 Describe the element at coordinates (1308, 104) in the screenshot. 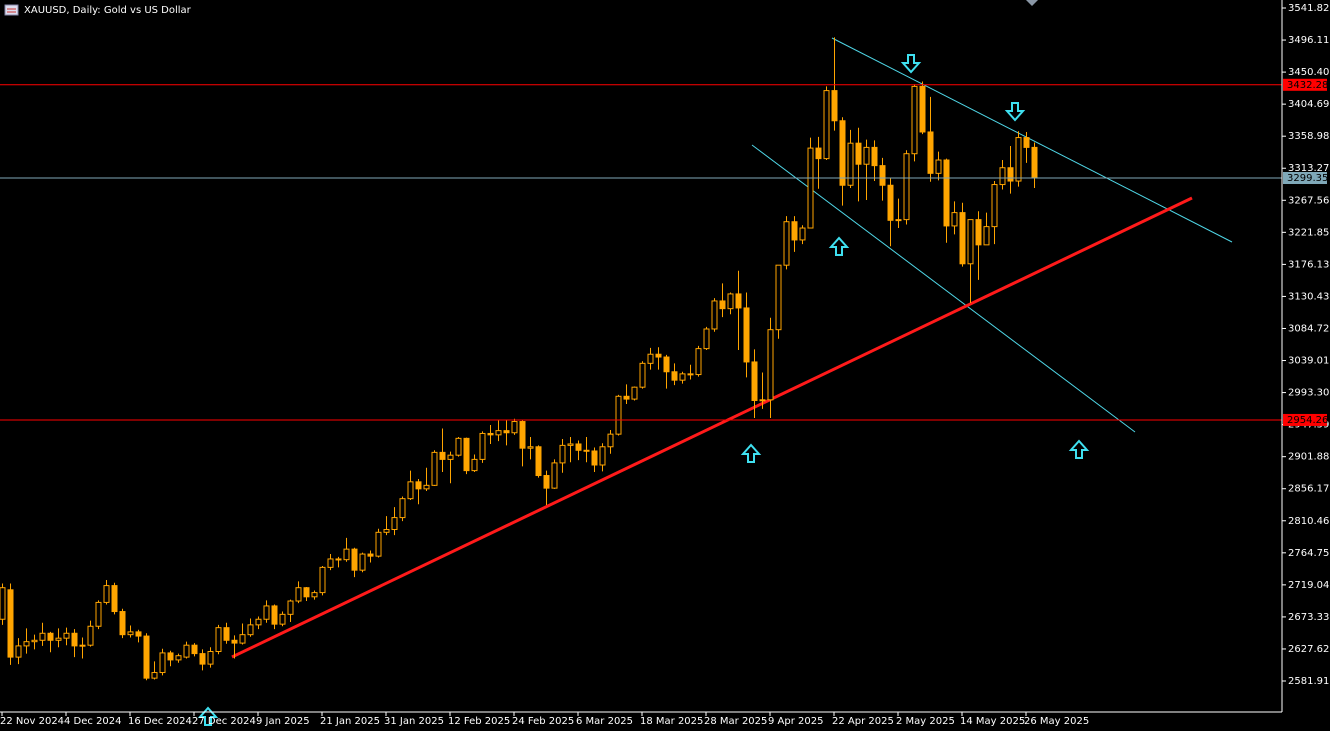

I see `y-tick-label: 3404.69` at that location.